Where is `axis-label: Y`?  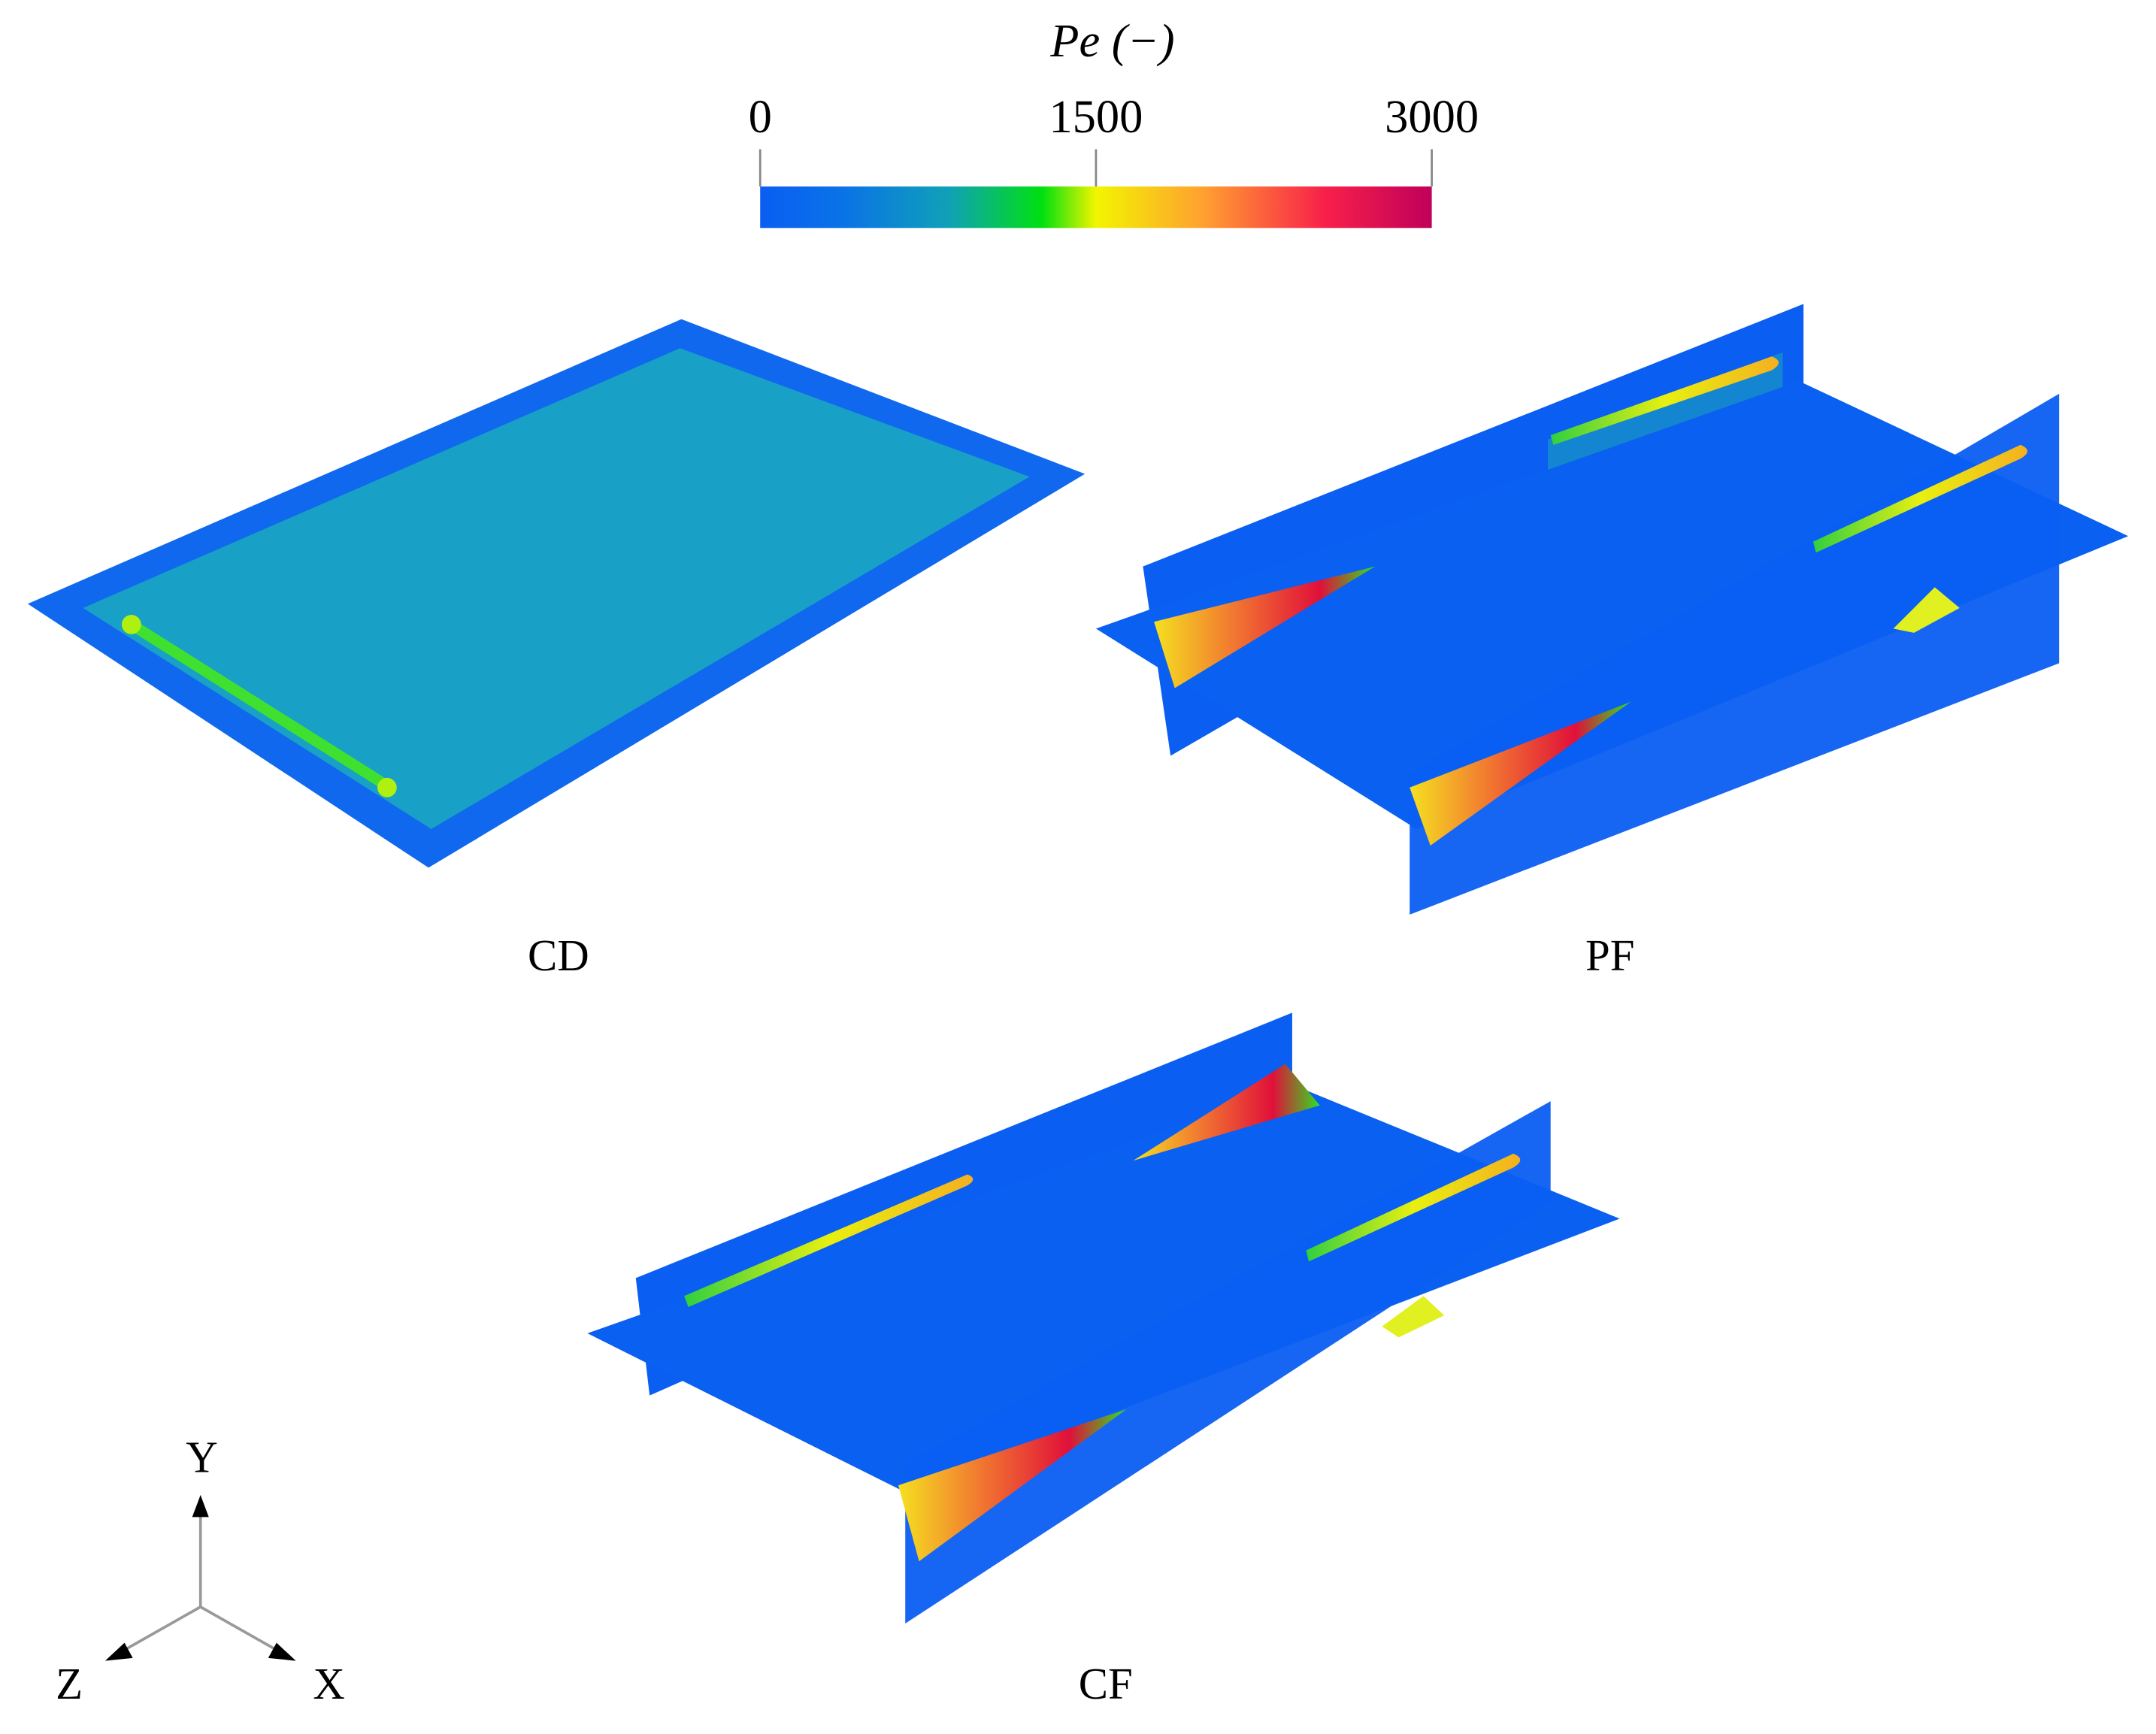 axis-label: Y is located at coordinates (201, 1457).